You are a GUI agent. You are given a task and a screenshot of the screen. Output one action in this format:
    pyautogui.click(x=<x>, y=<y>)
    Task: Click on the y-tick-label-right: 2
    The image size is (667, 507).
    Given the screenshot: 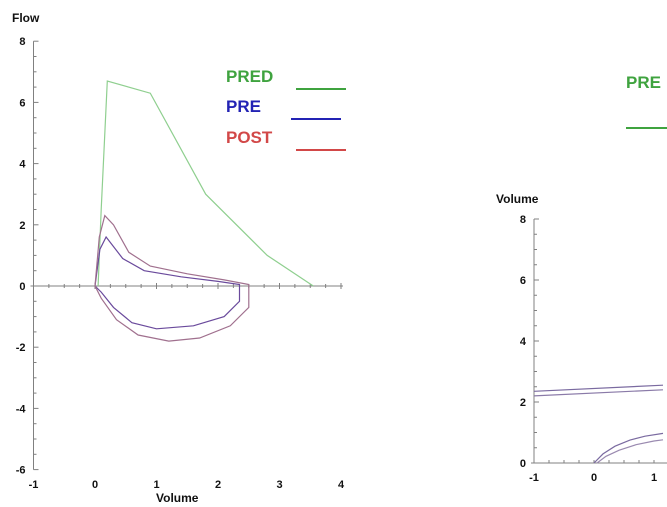 What is the action you would take?
    pyautogui.click(x=523, y=403)
    